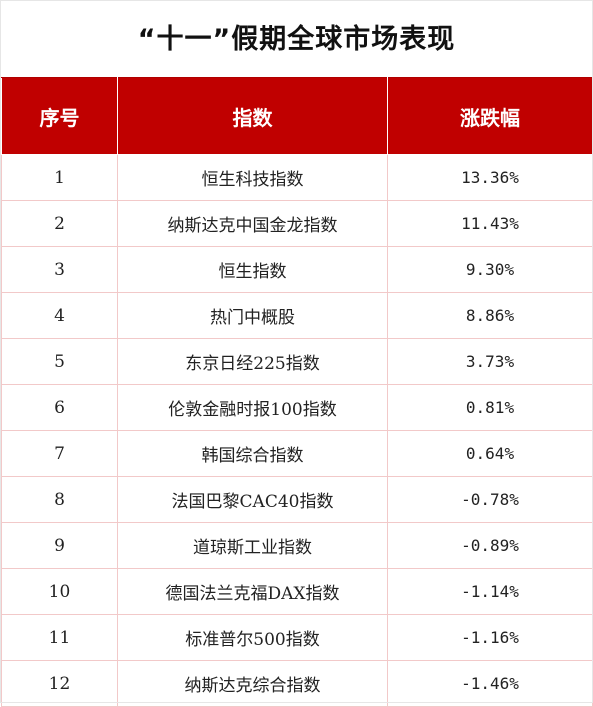 This screenshot has width=593, height=707. What do you see at coordinates (252, 591) in the screenshot?
I see `cell-index: 德国法兰克福DAX指数` at bounding box center [252, 591].